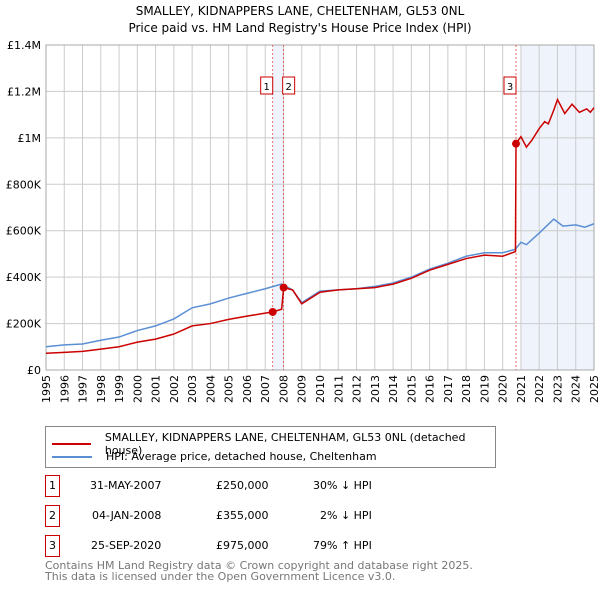 This screenshot has width=600, height=590. What do you see at coordinates (30, 138) in the screenshot?
I see `y-tick-label: £1M` at bounding box center [30, 138].